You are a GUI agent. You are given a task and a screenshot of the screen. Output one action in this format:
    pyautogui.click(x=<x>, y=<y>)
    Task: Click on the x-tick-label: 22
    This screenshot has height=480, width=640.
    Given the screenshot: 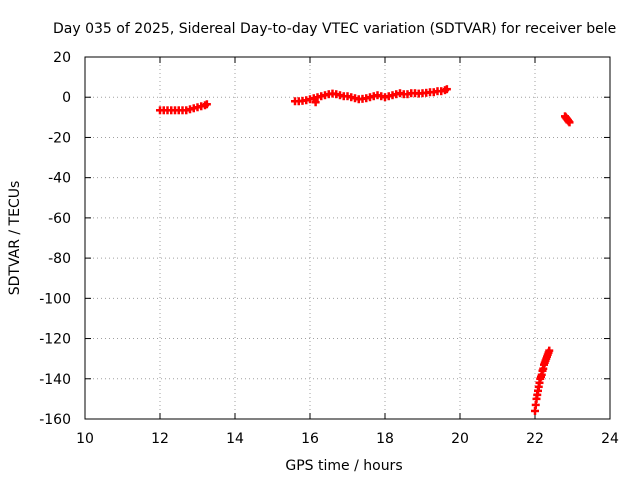 What is the action you would take?
    pyautogui.click(x=535, y=439)
    